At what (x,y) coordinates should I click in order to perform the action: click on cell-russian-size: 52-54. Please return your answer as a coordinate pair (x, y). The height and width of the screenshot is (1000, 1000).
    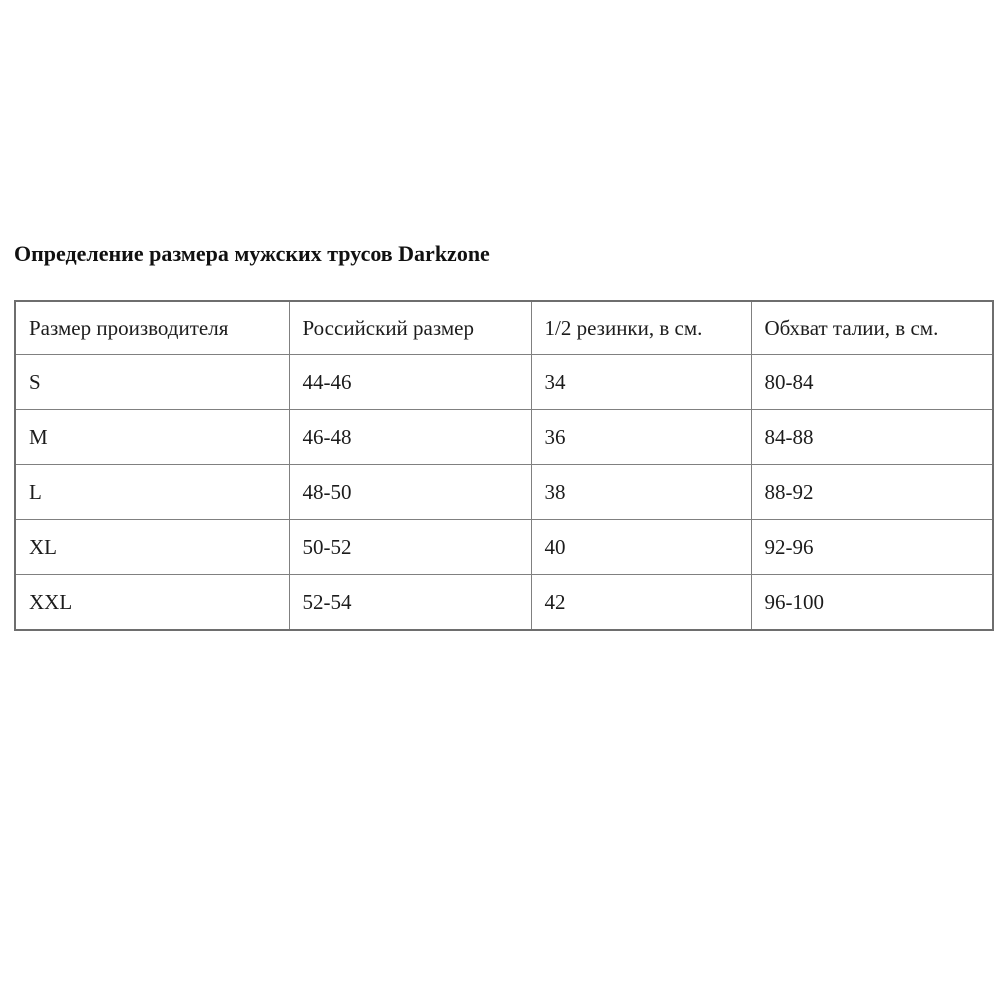
    Looking at the image, I should click on (410, 602).